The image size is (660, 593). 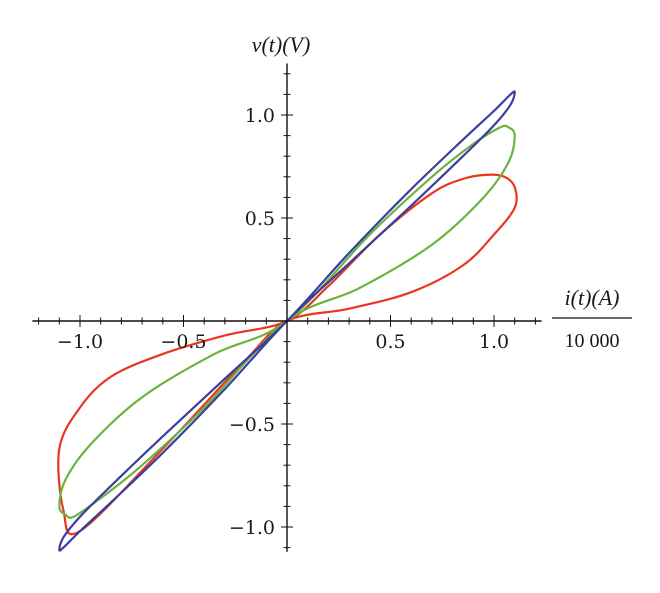 I want to click on y-tick-label: 1.0, so click(x=260, y=116).